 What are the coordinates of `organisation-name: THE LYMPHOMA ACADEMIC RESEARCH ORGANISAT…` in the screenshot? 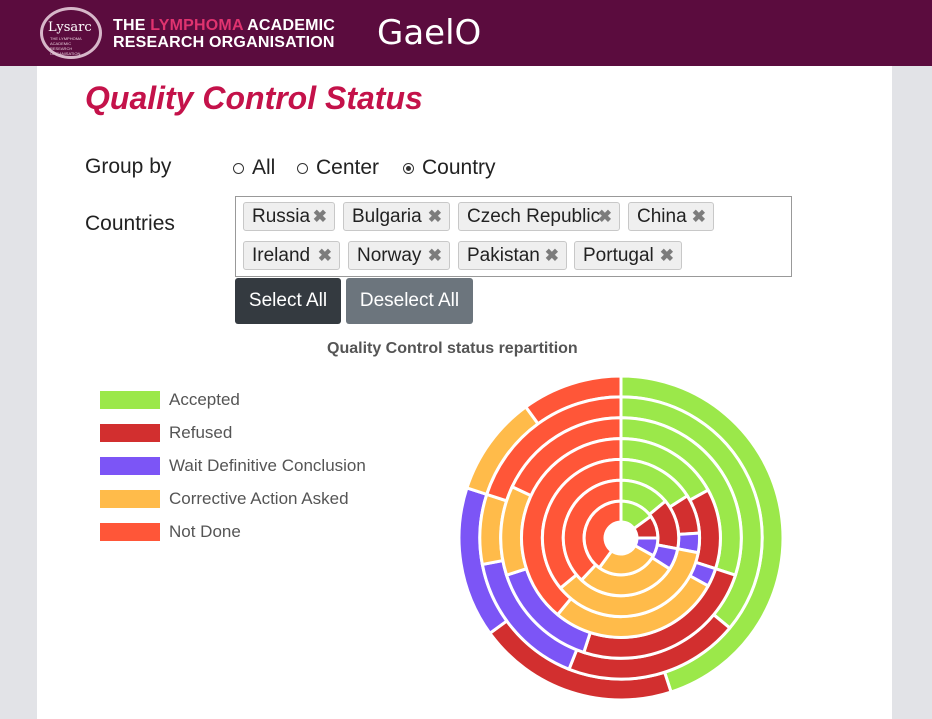 It's located at (224, 34).